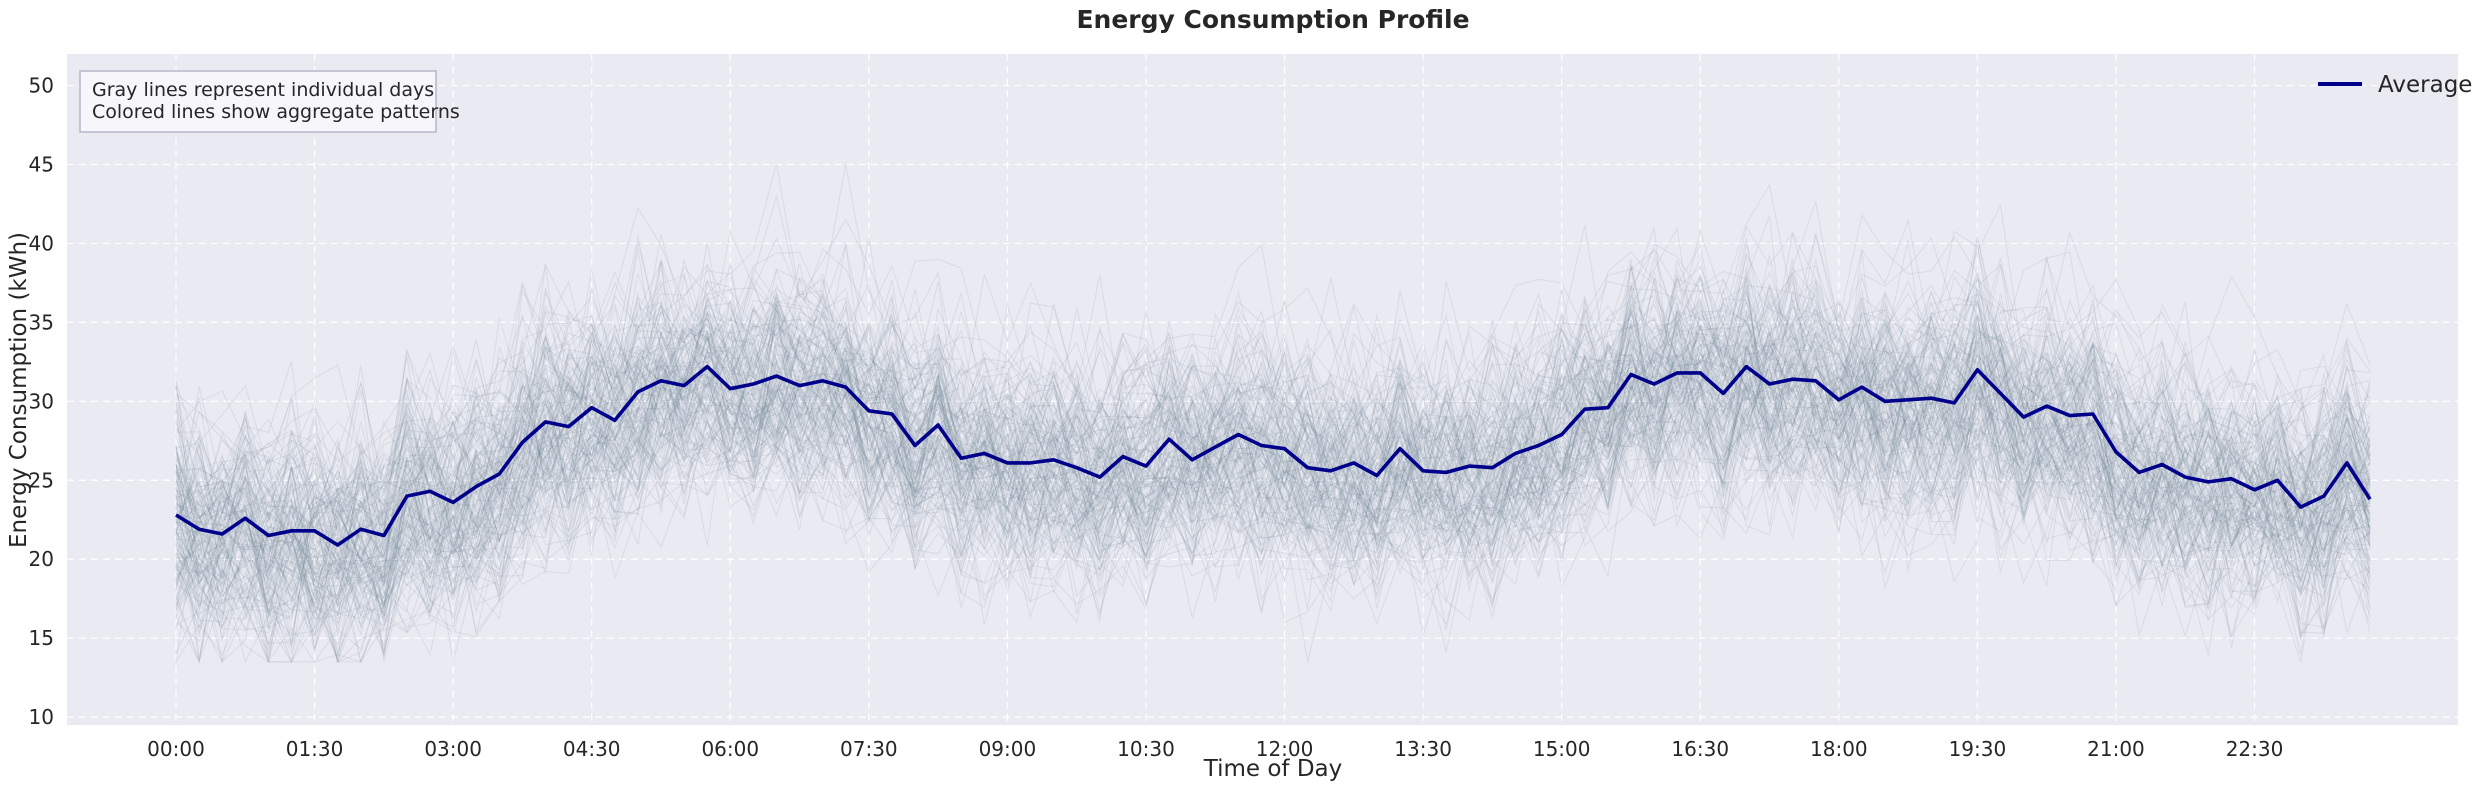  I want to click on x-tick-label: 12:00, so click(1285, 749).